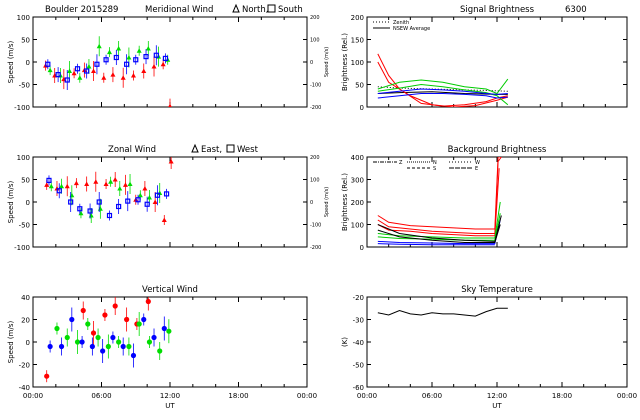 The height and width of the screenshot is (420, 640). Describe the element at coordinates (170, 396) in the screenshot. I see `x-tick-label: 12:00` at that location.